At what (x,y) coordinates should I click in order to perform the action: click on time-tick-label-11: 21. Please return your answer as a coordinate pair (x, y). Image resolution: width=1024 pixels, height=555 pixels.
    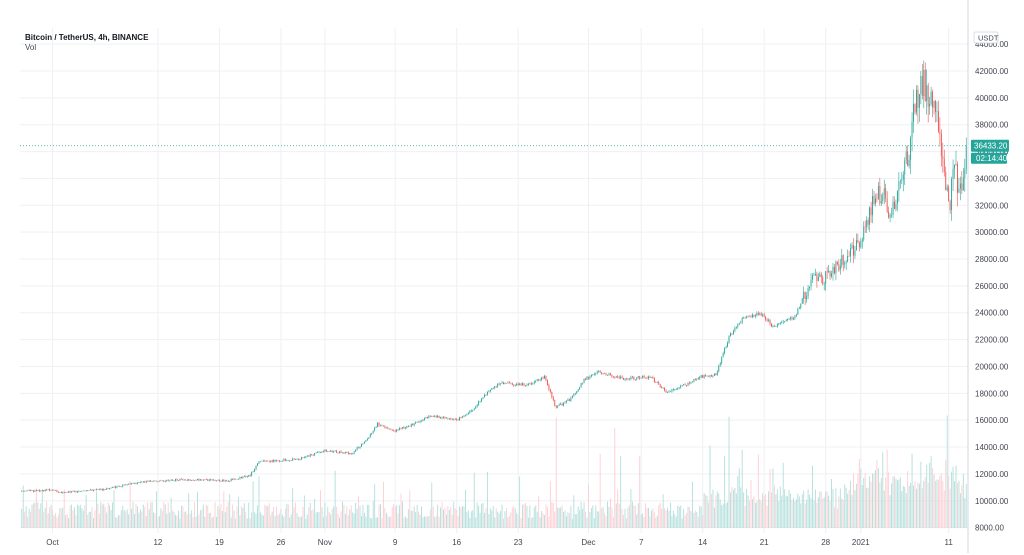
    Looking at the image, I should click on (764, 542).